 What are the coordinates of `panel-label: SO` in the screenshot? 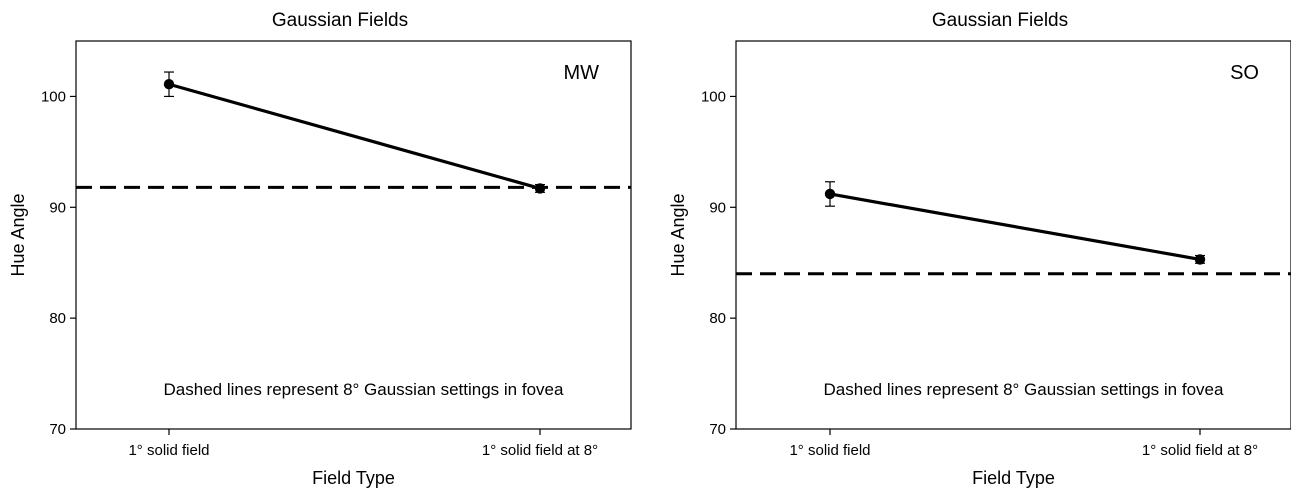 It's located at (1244, 73).